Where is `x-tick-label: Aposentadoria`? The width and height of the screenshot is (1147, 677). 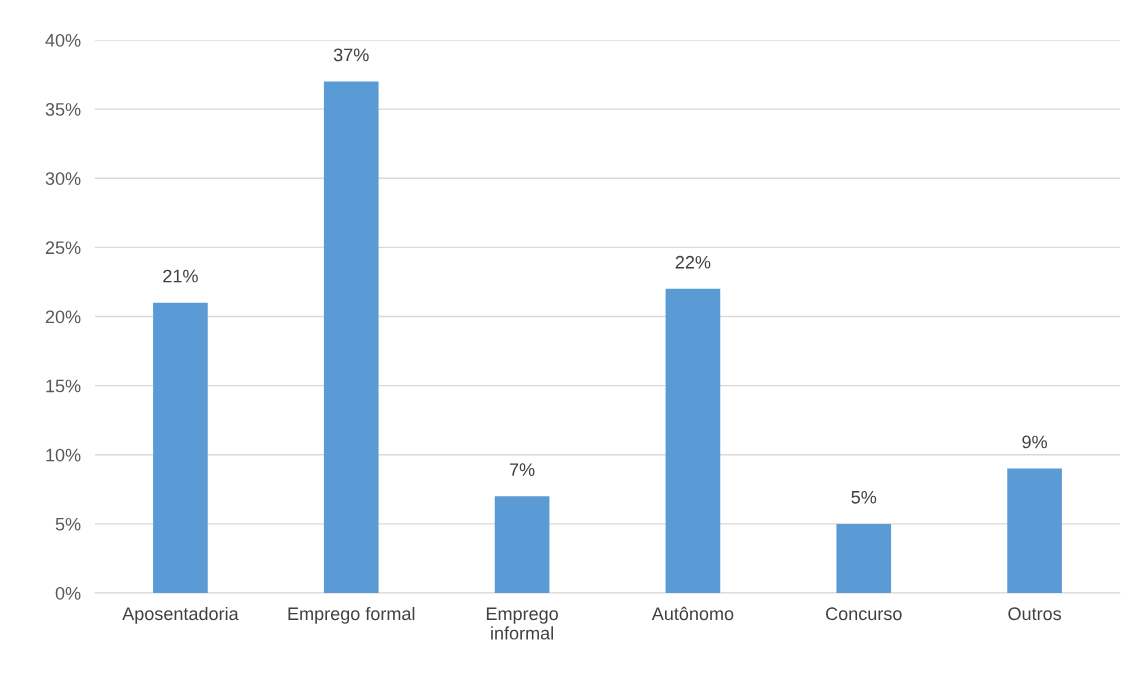
x-tick-label: Aposentadoria is located at coordinates (180, 615).